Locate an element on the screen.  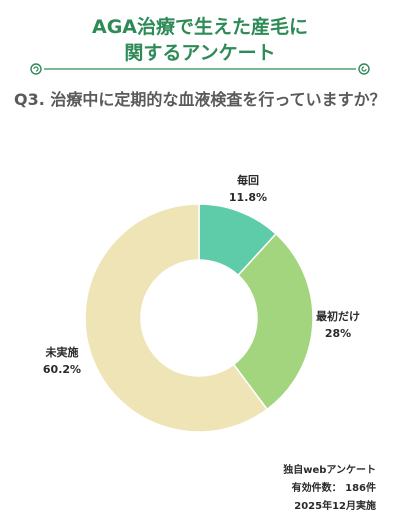
slice-category-label: 毎回 is located at coordinates (248, 180).